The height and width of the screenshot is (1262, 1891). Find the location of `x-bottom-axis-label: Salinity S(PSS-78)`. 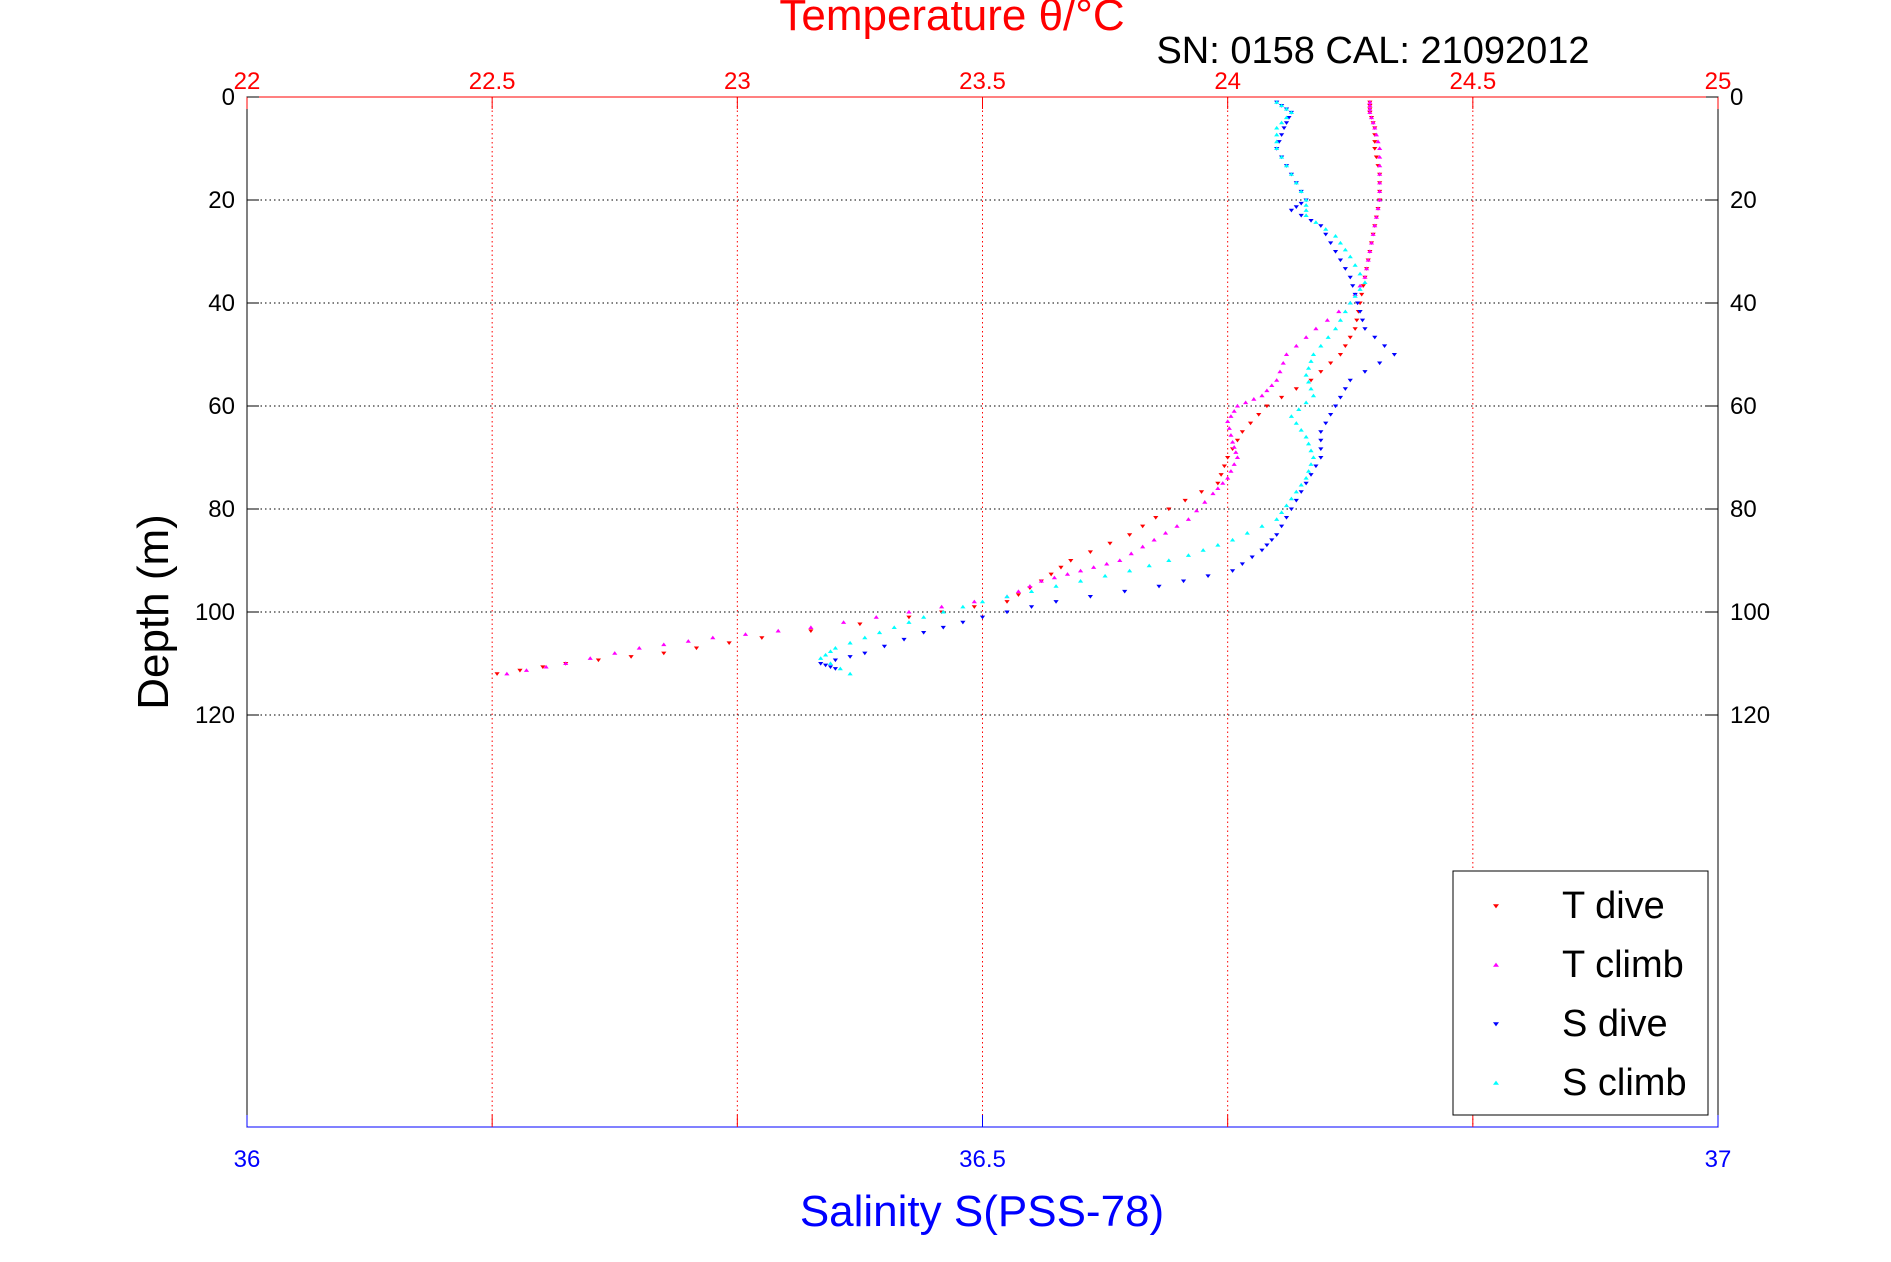

x-bottom-axis-label: Salinity S(PSS-78) is located at coordinates (982, 1211).